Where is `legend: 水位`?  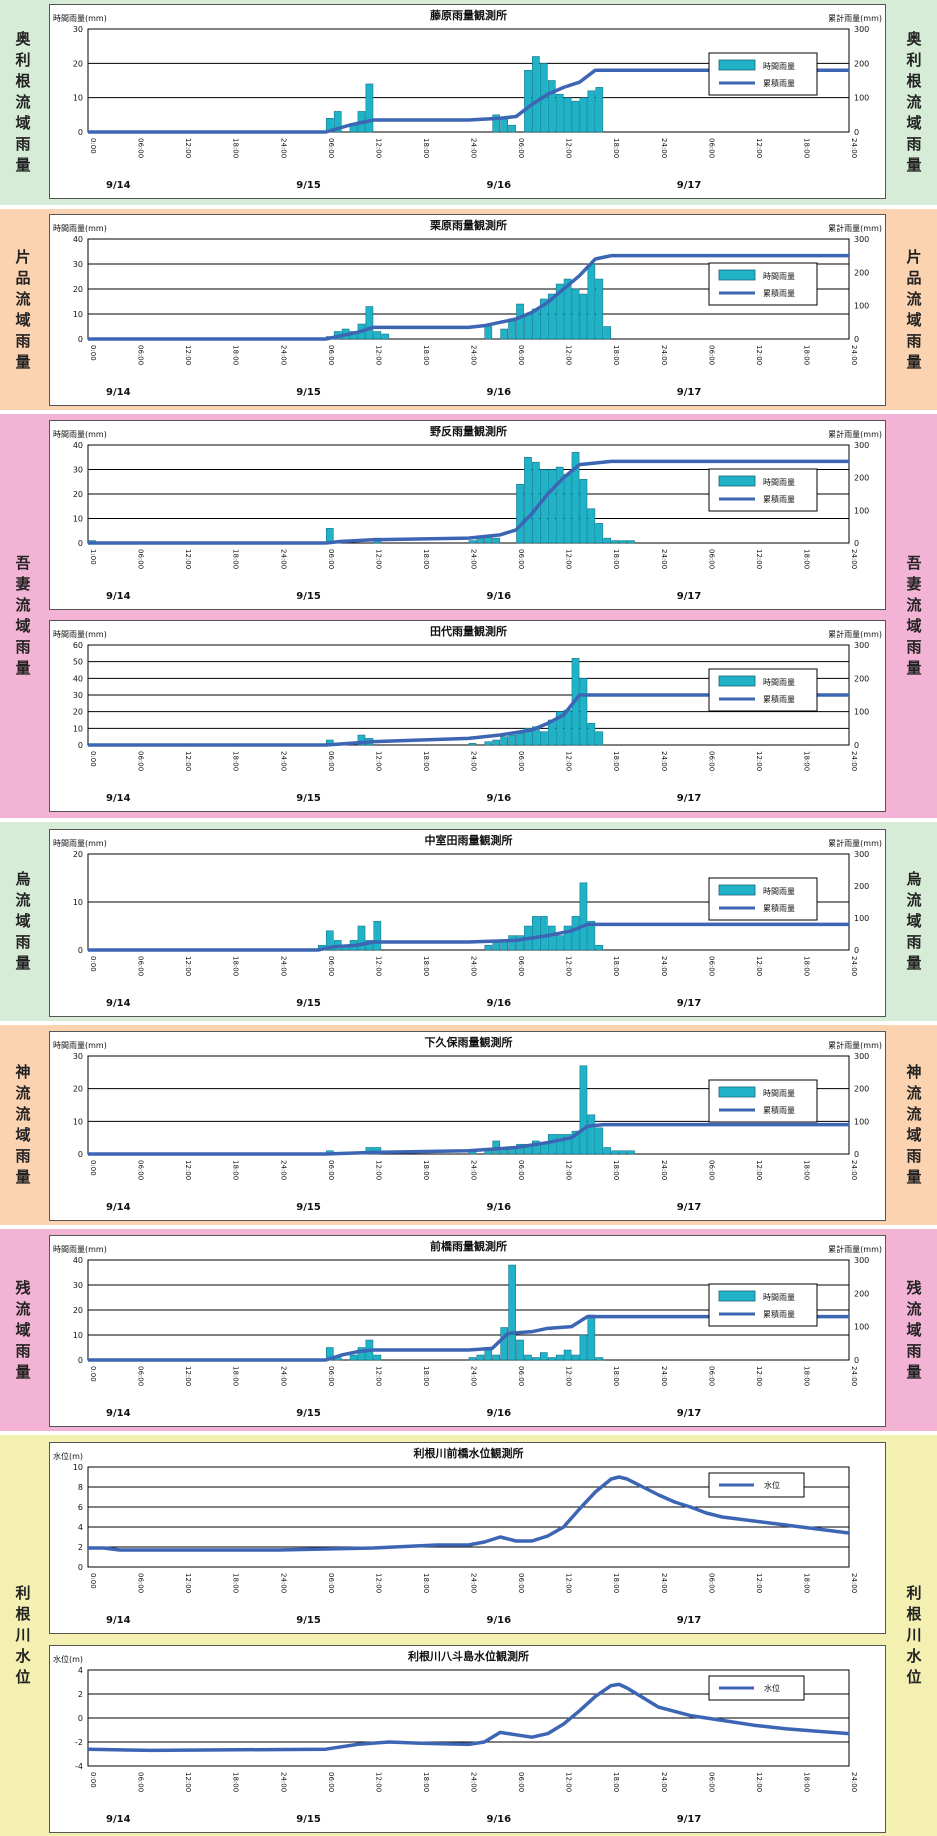
legend: 水位 is located at coordinates (756, 1485).